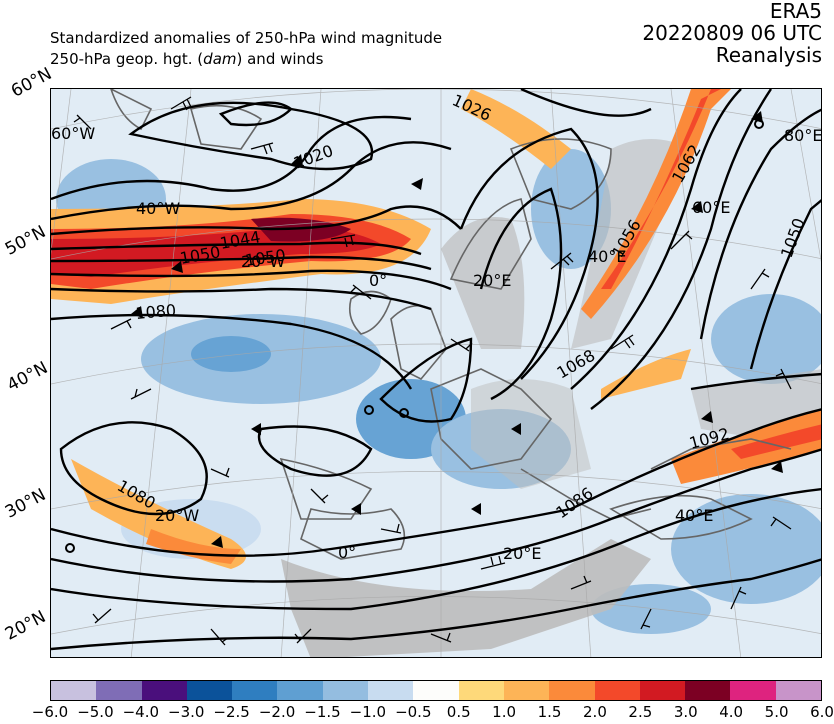  Describe the element at coordinates (26, 625) in the screenshot. I see `lat-label-20n: 20°N` at that location.